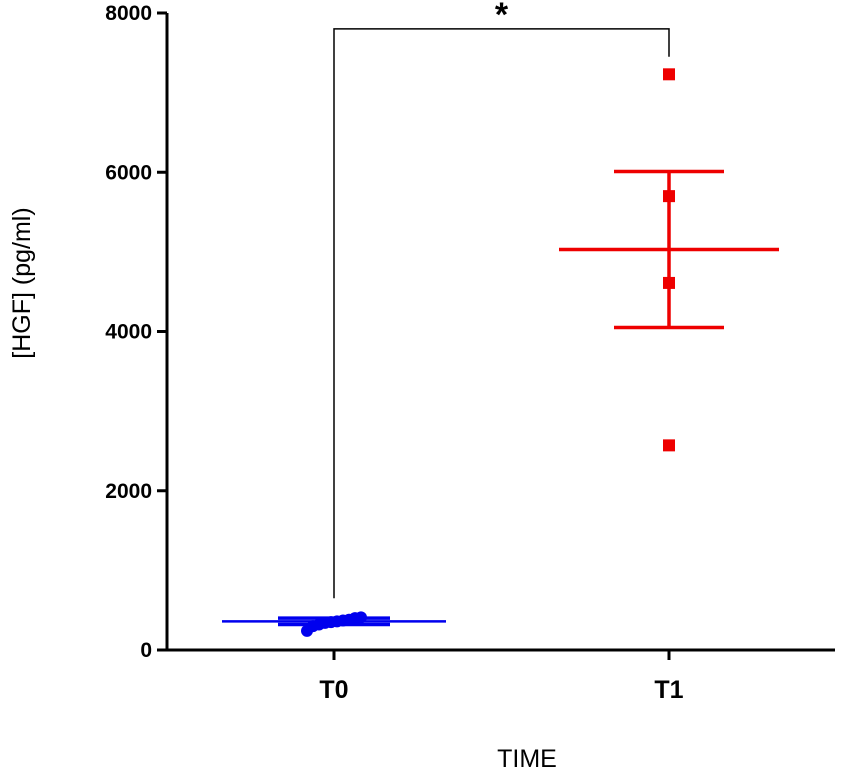 This screenshot has height=771, width=843. What do you see at coordinates (128, 172) in the screenshot?
I see `y-tick-label: 6000` at bounding box center [128, 172].